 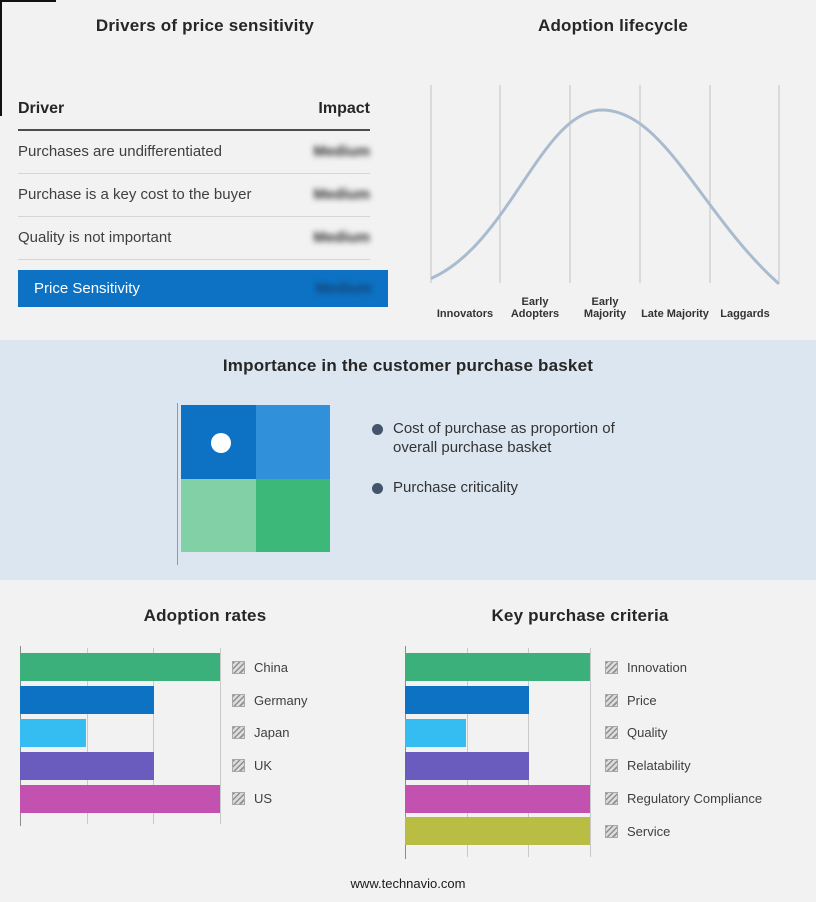 I want to click on legend-item: US, so click(x=269, y=799).